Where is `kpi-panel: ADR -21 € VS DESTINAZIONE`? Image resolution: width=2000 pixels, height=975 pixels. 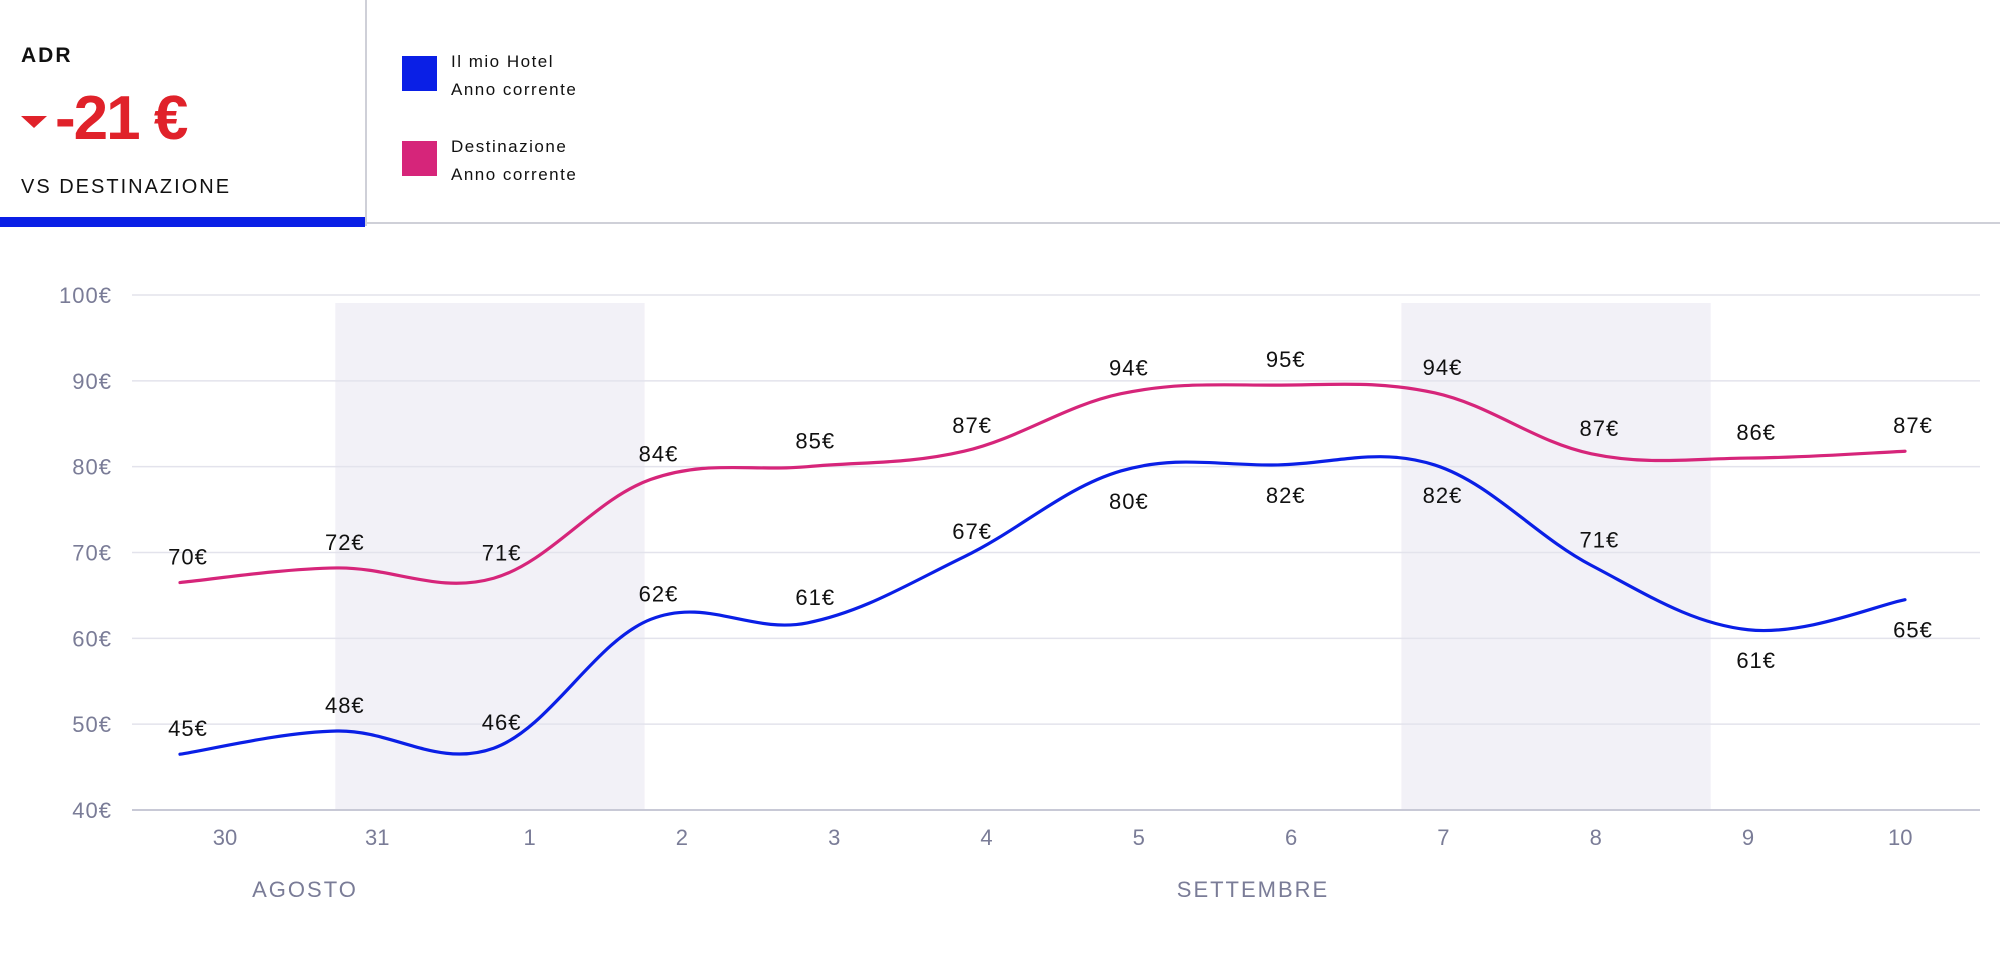
kpi-panel: ADR -21 € VS DESTINAZIONE is located at coordinates (183, 113).